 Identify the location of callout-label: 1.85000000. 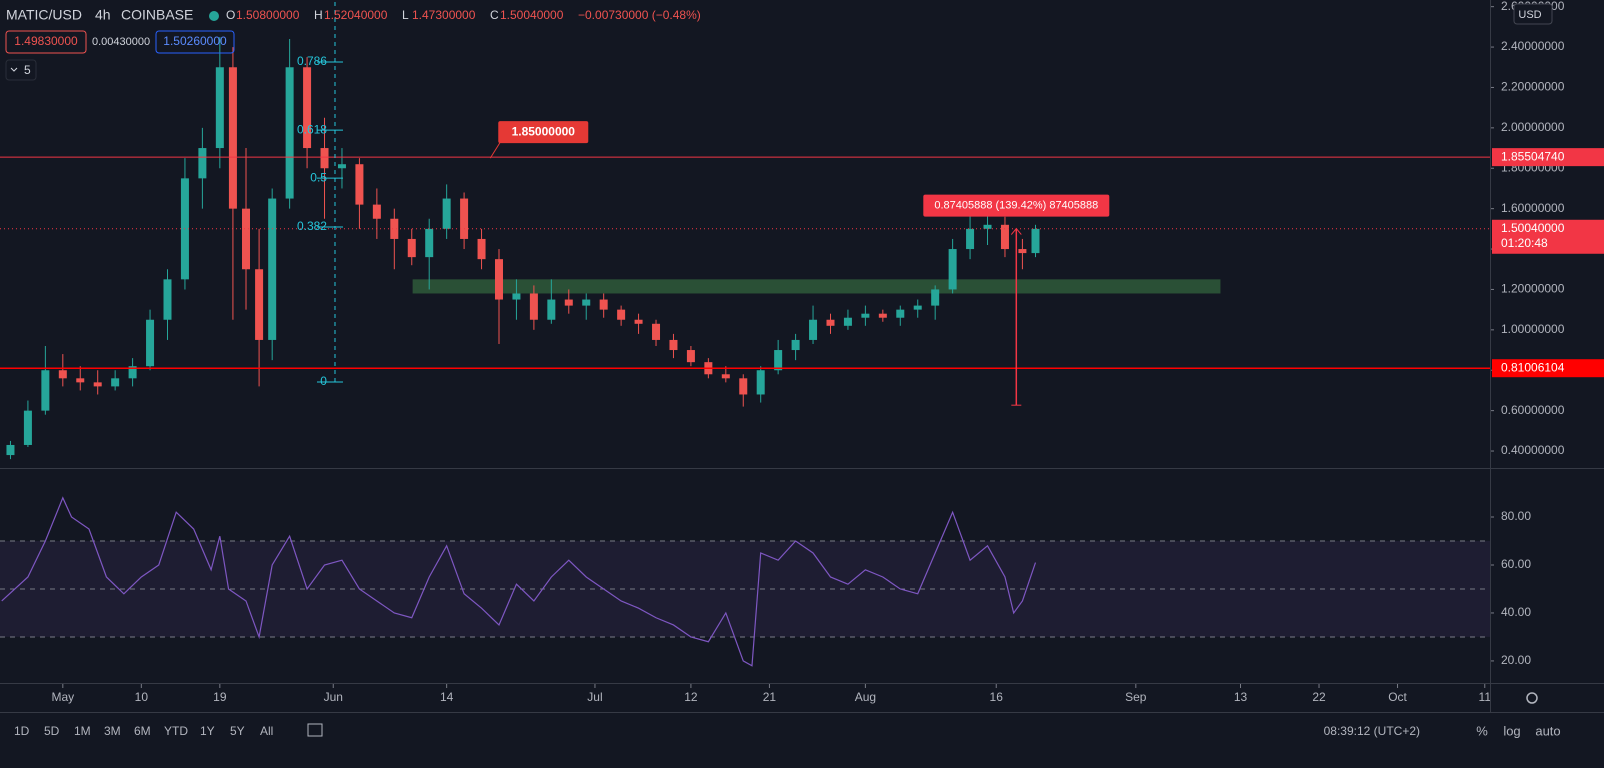
(544, 131).